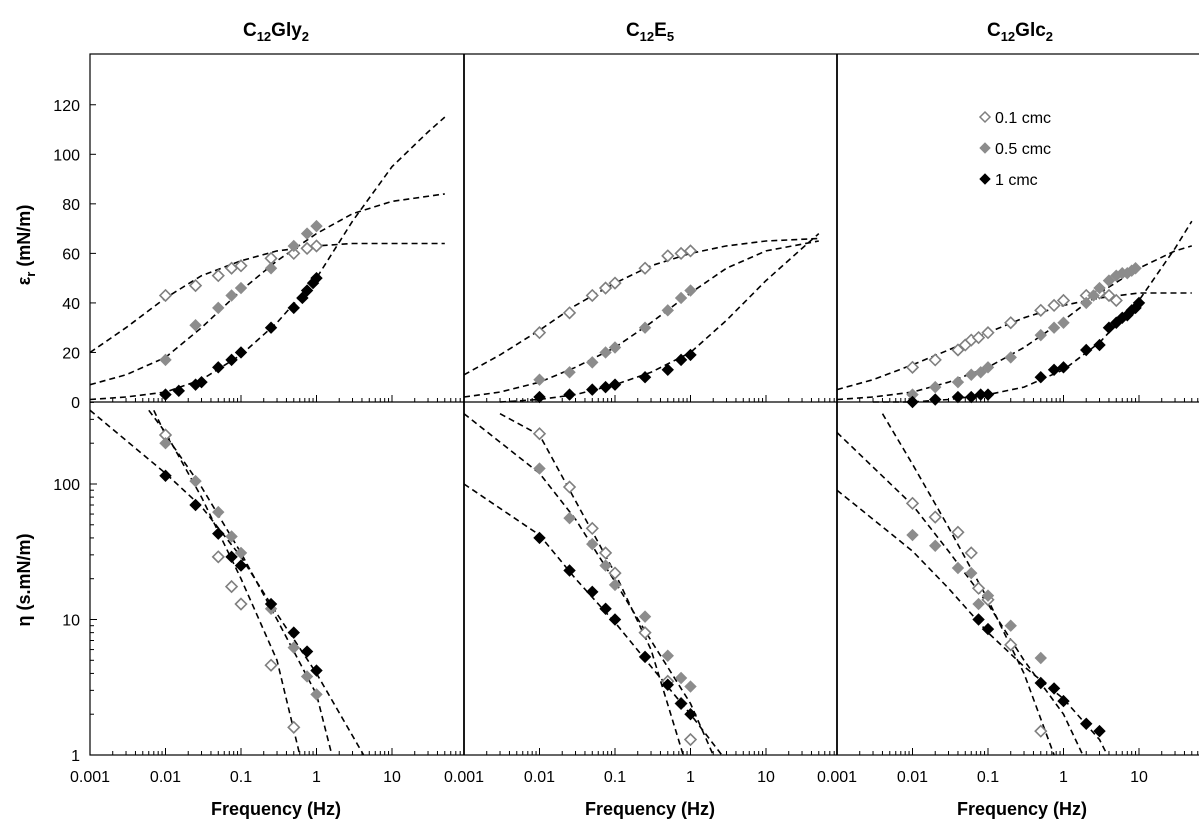  What do you see at coordinates (1016, 180) in the screenshot?
I see `legend-label-1cmc: 1 cmc` at bounding box center [1016, 180].